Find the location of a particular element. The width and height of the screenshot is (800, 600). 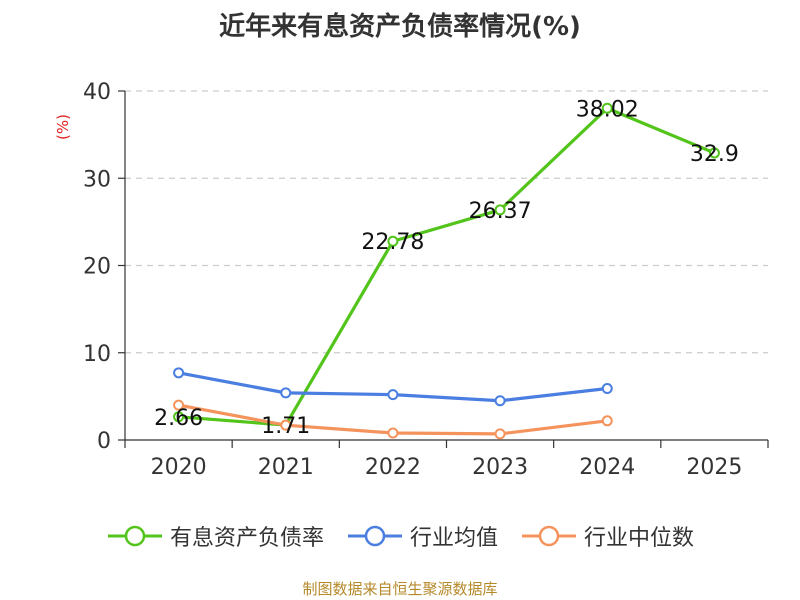

legend-label: 行业均值 is located at coordinates (453, 538).